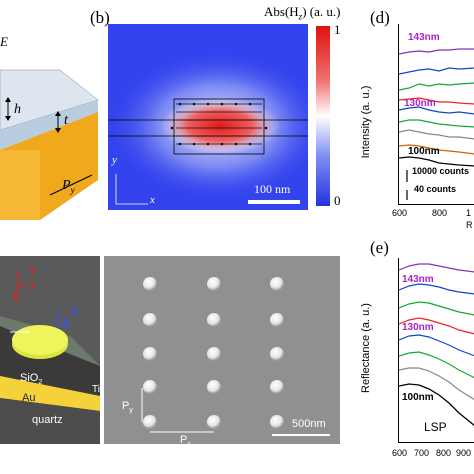 Image resolution: width=474 pixels, height=474 pixels. What do you see at coordinates (444, 453) in the screenshot?
I see `e-xtick-800: 800` at bounding box center [444, 453].